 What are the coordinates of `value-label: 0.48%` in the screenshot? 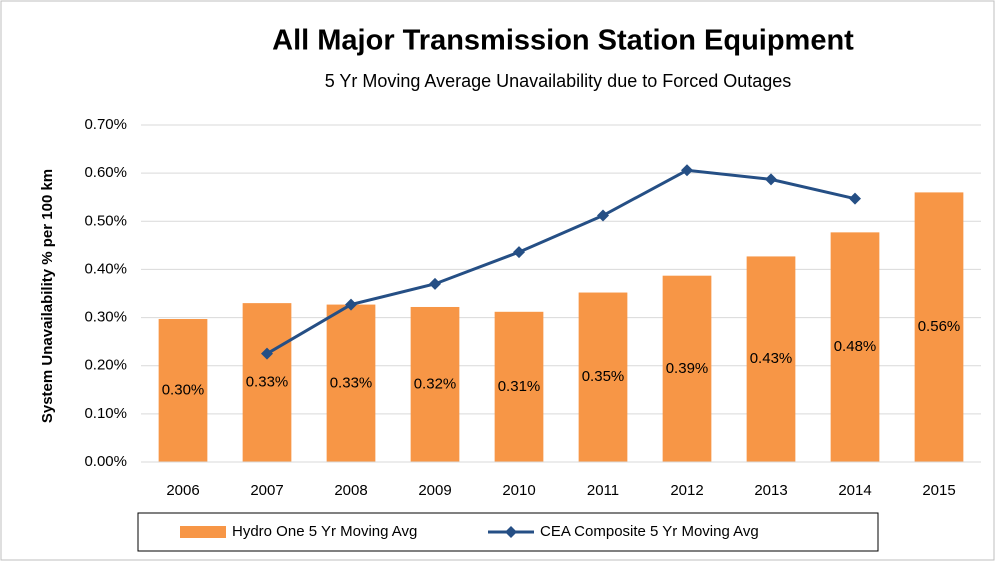 It's located at (855, 346).